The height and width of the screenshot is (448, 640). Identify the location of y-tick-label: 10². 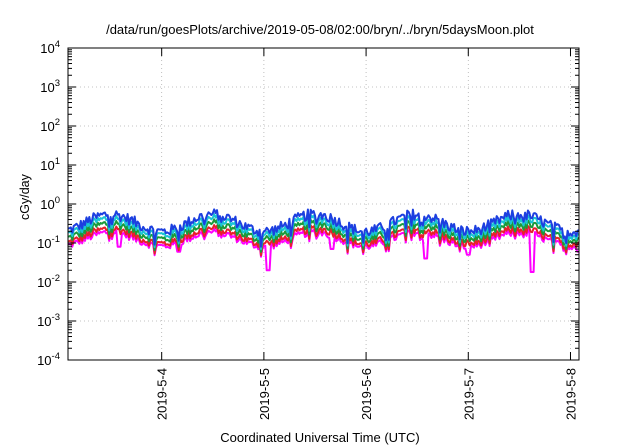
(50, 125).